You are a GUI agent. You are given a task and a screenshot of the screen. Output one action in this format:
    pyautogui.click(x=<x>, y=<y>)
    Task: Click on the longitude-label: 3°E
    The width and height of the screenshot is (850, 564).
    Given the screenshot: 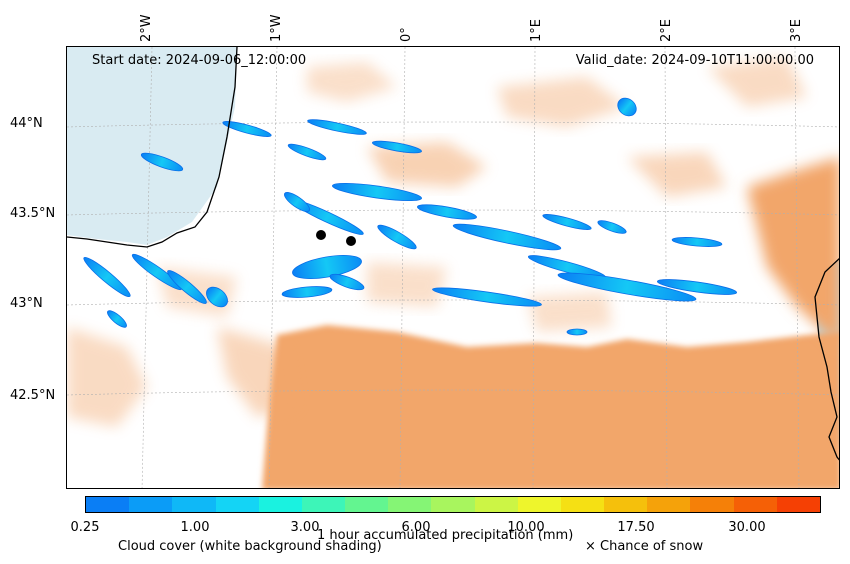 What is the action you would take?
    pyautogui.click(x=796, y=30)
    